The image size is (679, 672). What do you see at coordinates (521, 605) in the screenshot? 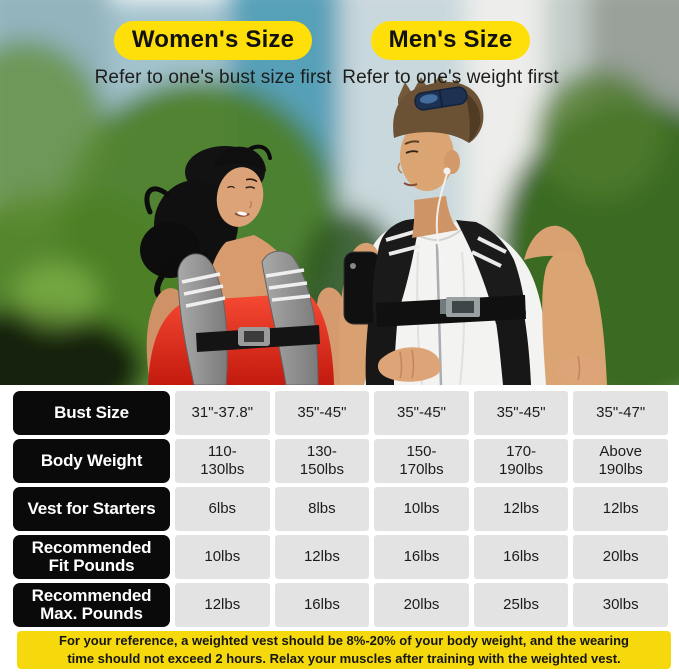
I see `table-cell: 25lbs` at bounding box center [521, 605].